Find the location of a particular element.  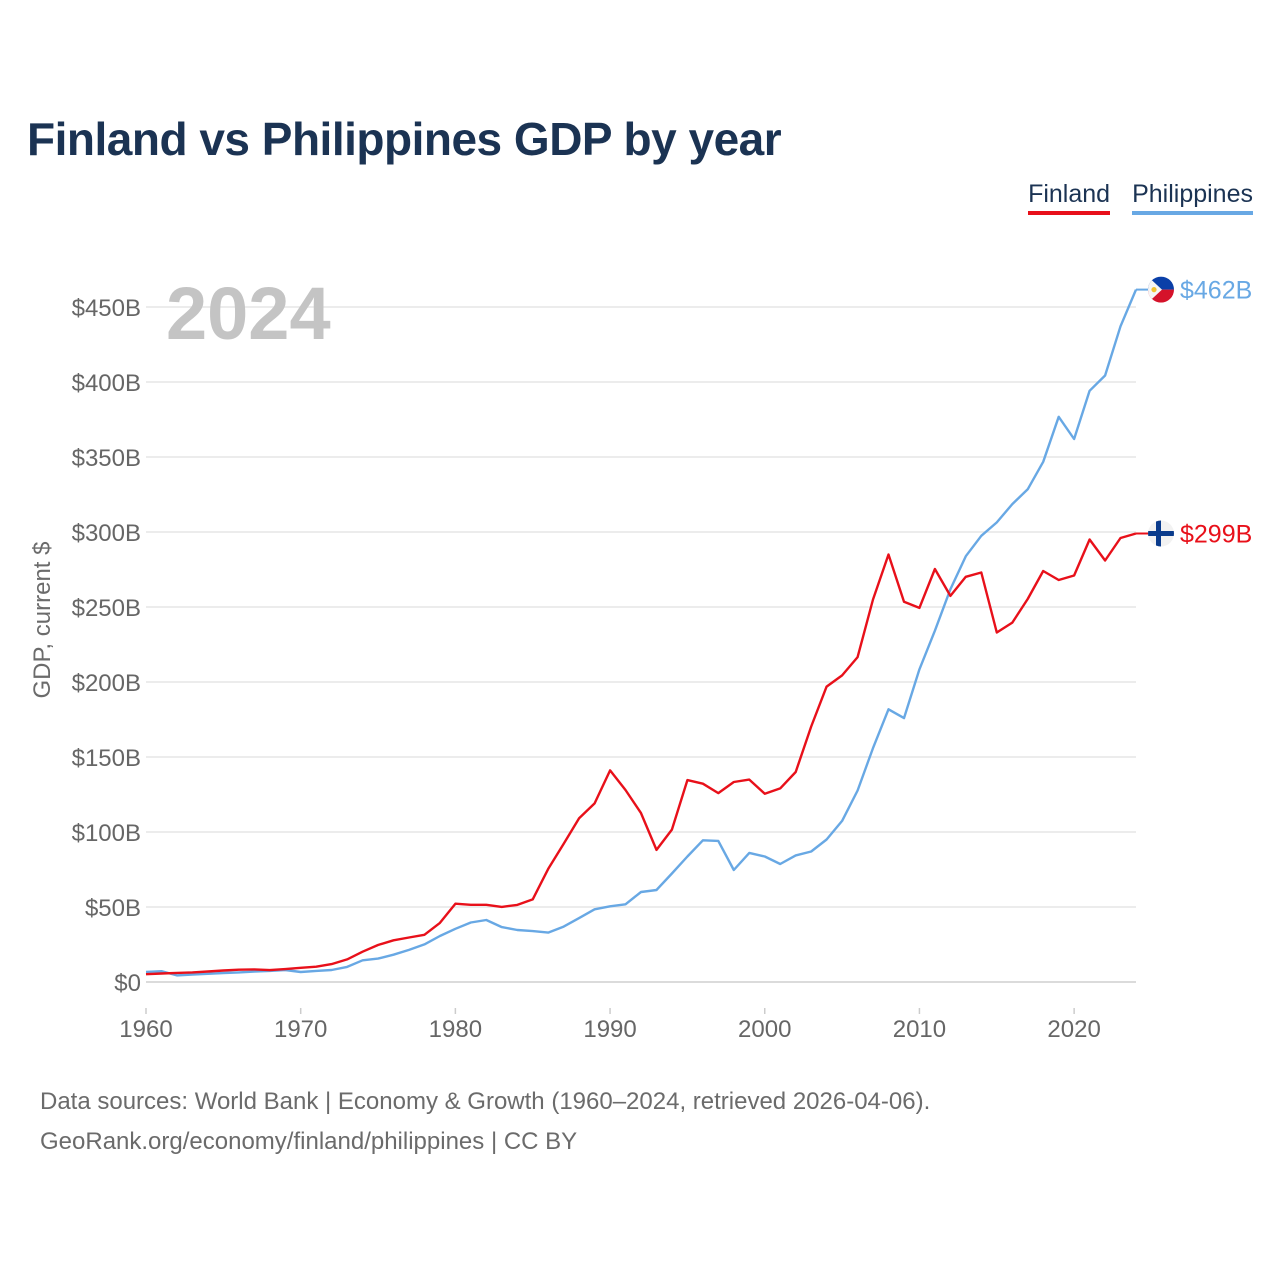

end-label-philippines: $462B is located at coordinates (1216, 291).